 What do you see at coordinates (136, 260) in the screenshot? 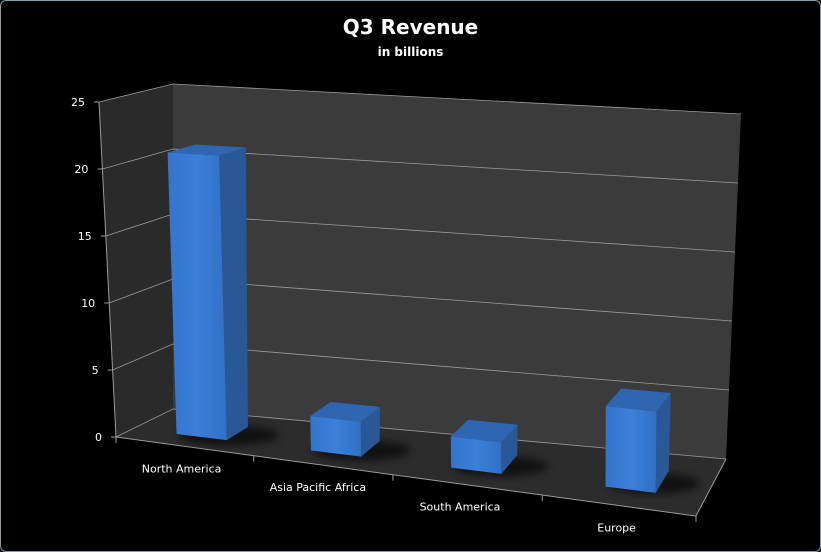
I see `side-wall` at bounding box center [136, 260].